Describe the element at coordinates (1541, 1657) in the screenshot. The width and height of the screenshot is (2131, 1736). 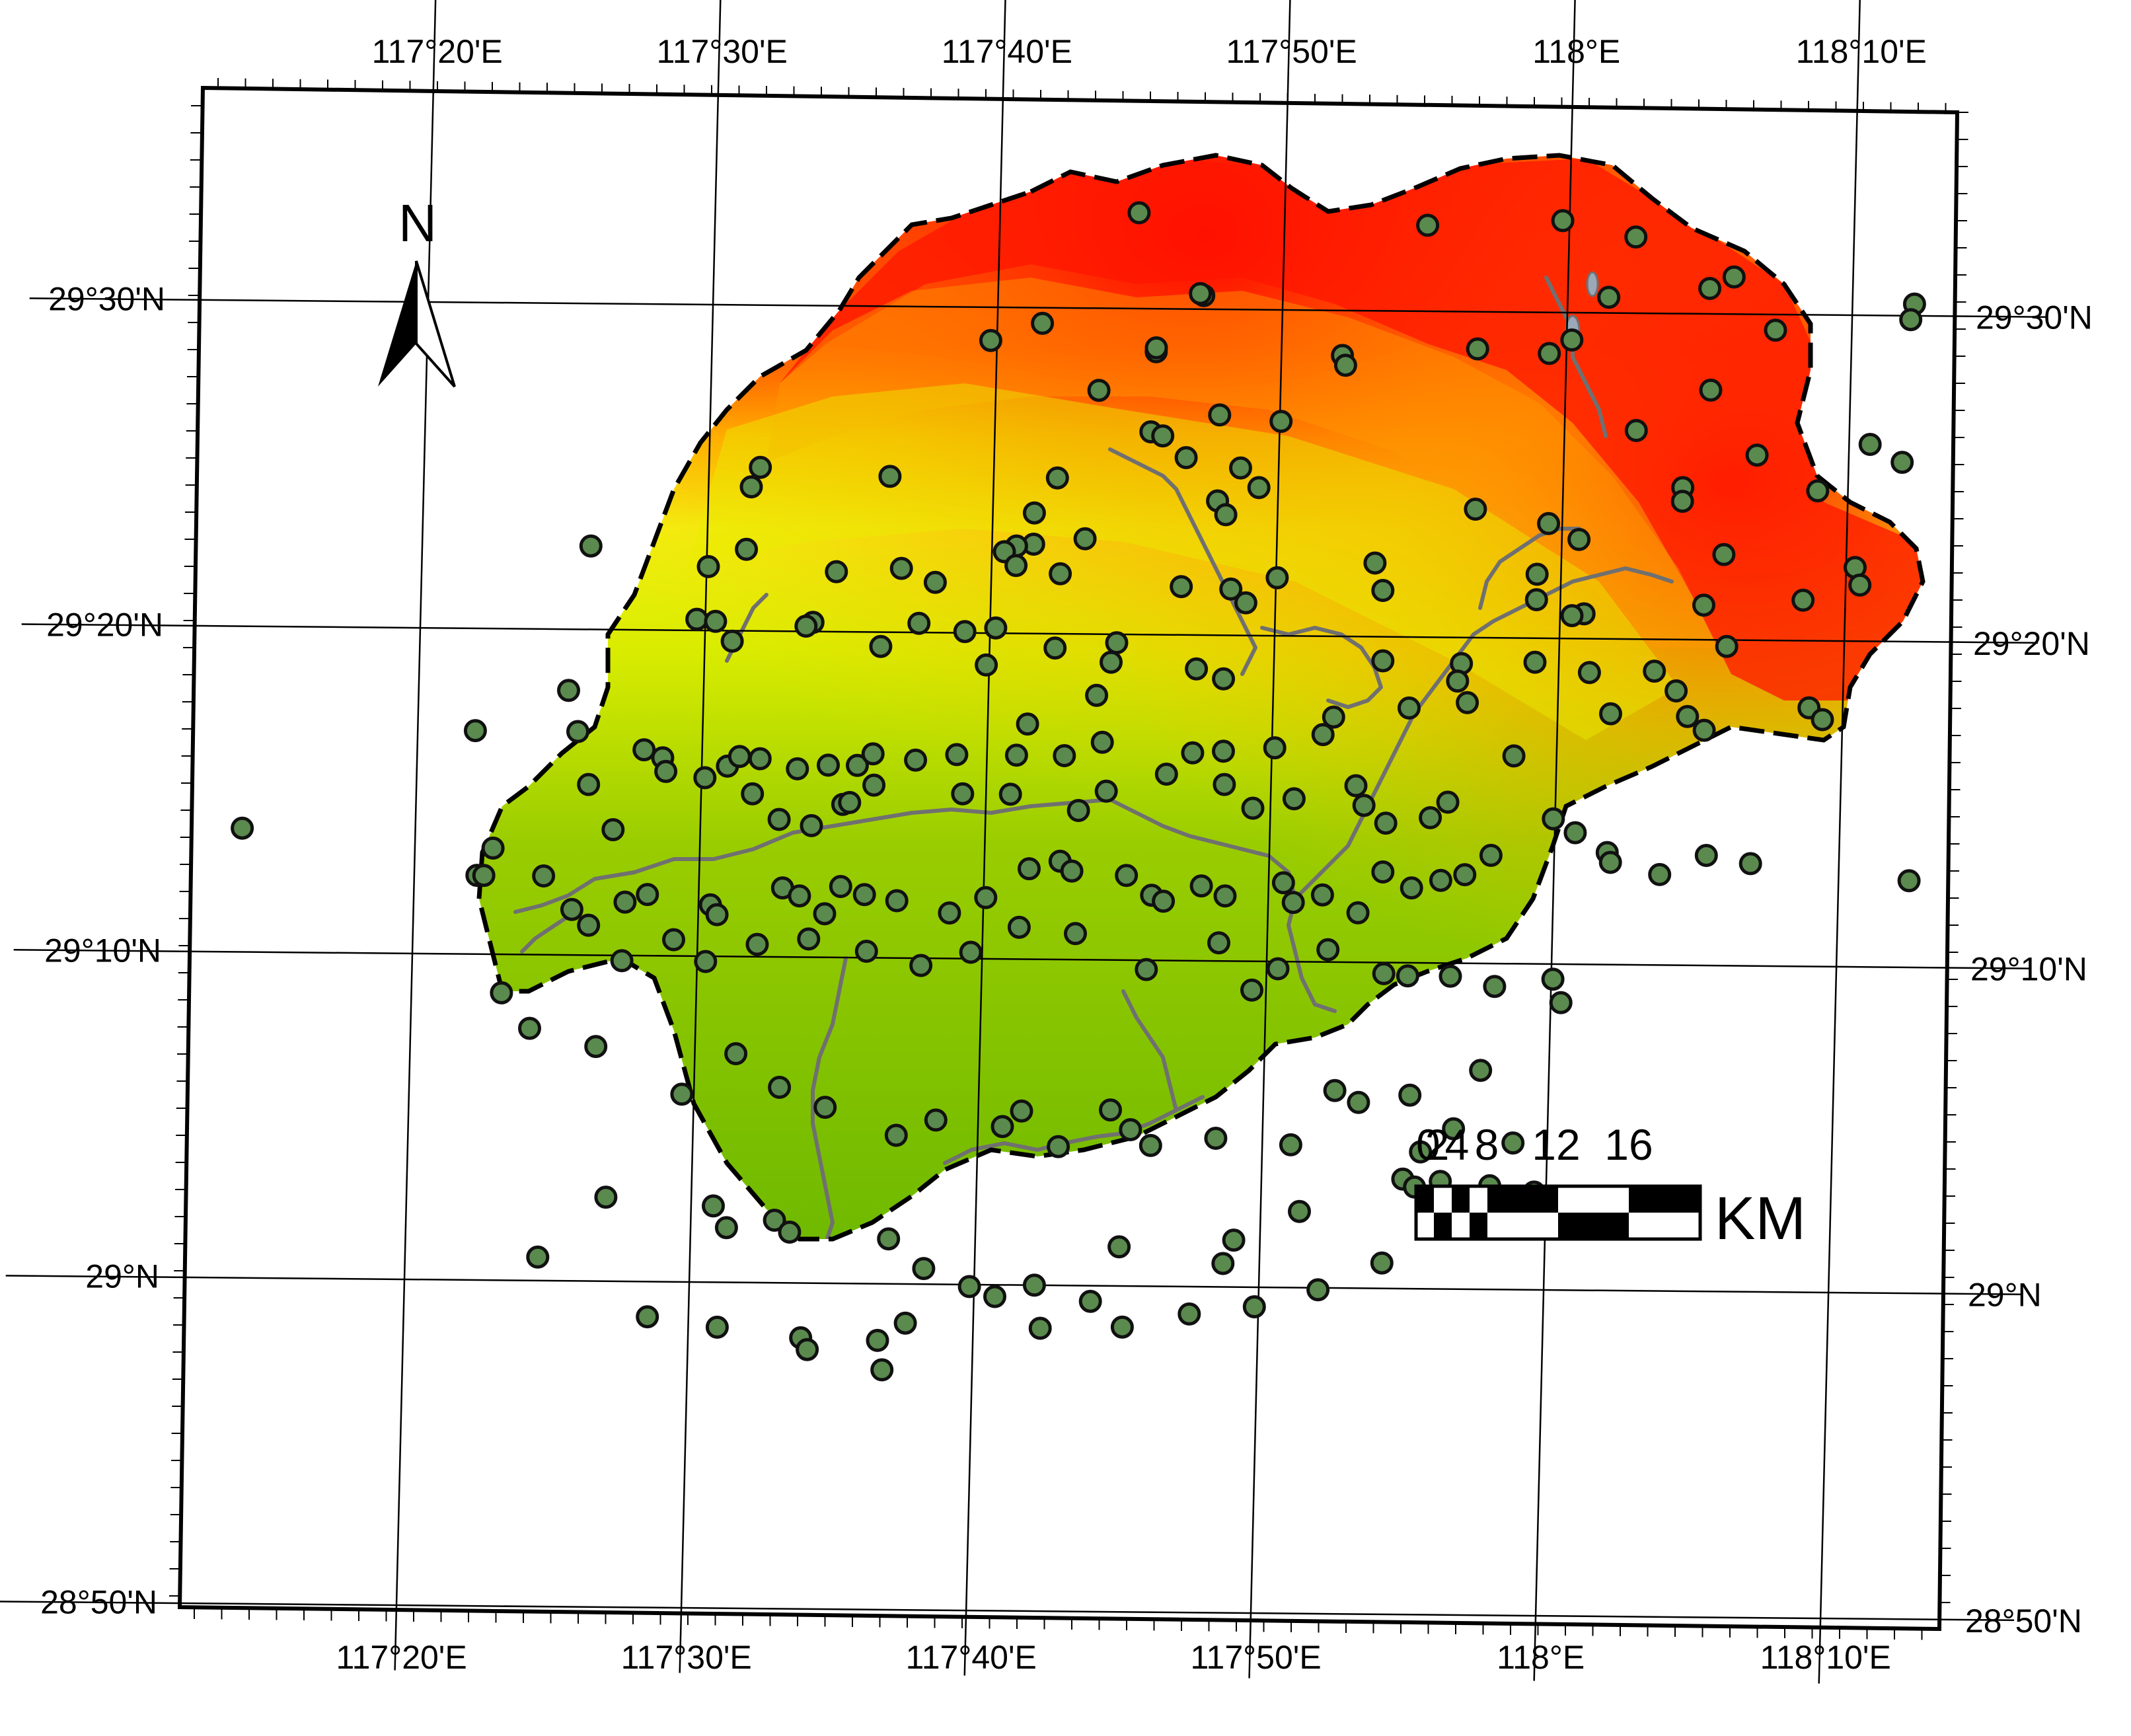
I see `lon-label-bottom-4: 118°E` at that location.